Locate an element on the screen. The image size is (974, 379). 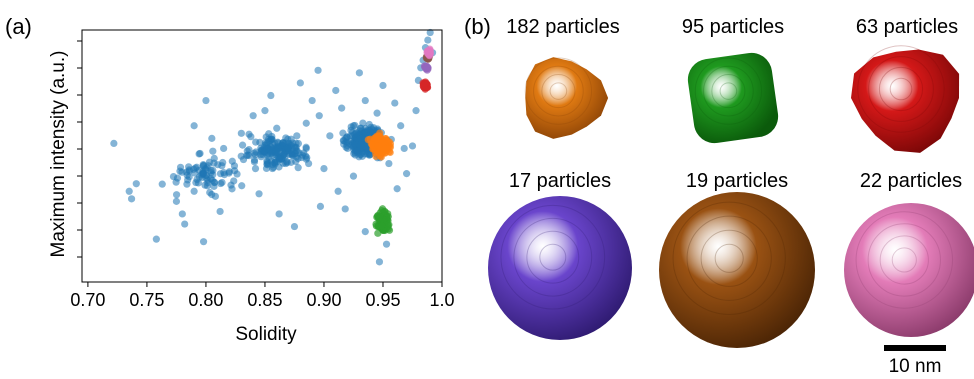
x-tick-label: 0.90 is located at coordinates (323, 300).